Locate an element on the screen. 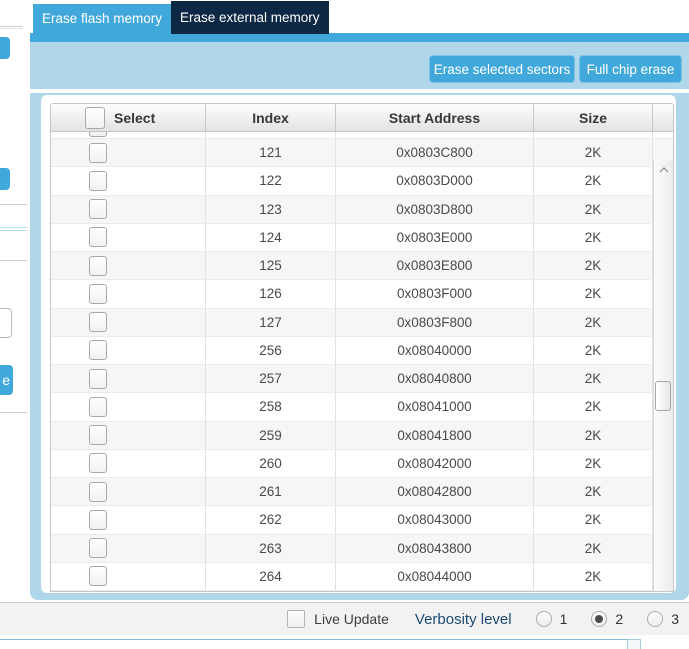  tab-underline-strip is located at coordinates (359, 37).